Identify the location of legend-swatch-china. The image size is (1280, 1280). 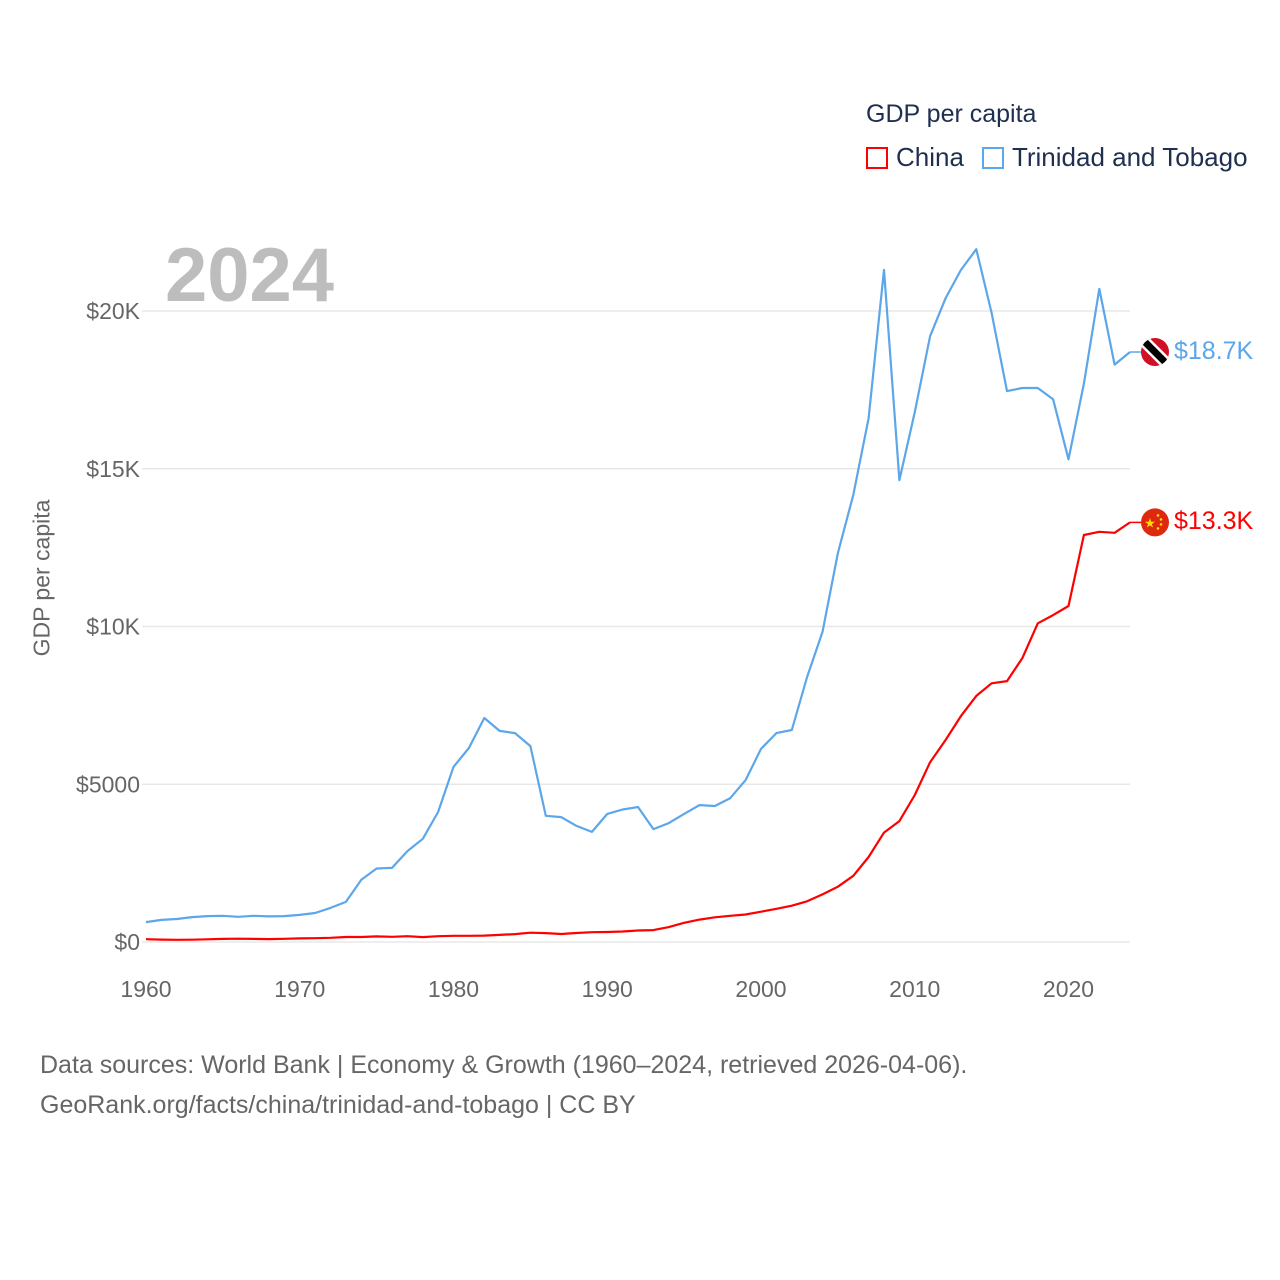
(877, 157).